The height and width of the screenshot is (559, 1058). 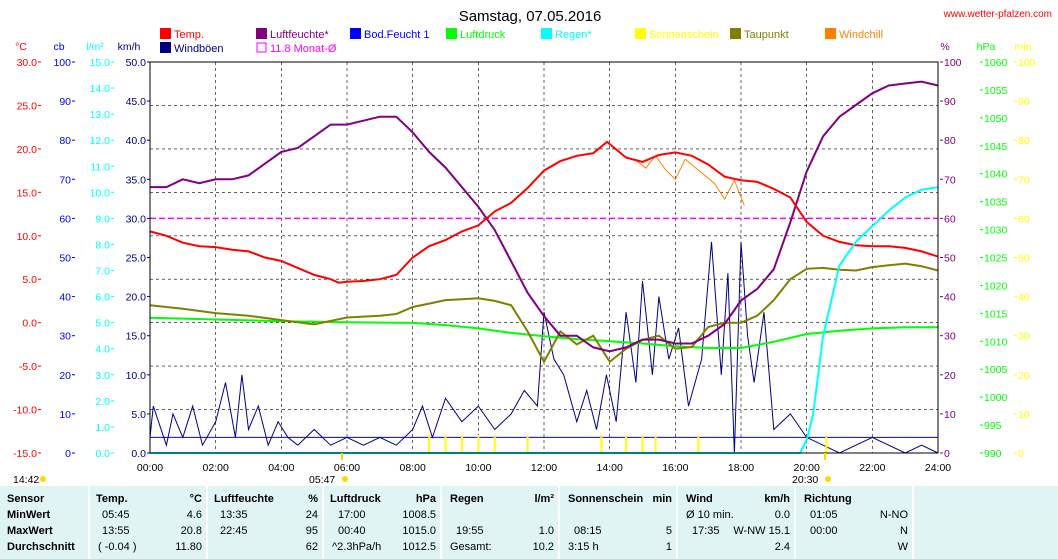 What do you see at coordinates (668, 531) in the screenshot?
I see `sun-max-val: 5` at bounding box center [668, 531].